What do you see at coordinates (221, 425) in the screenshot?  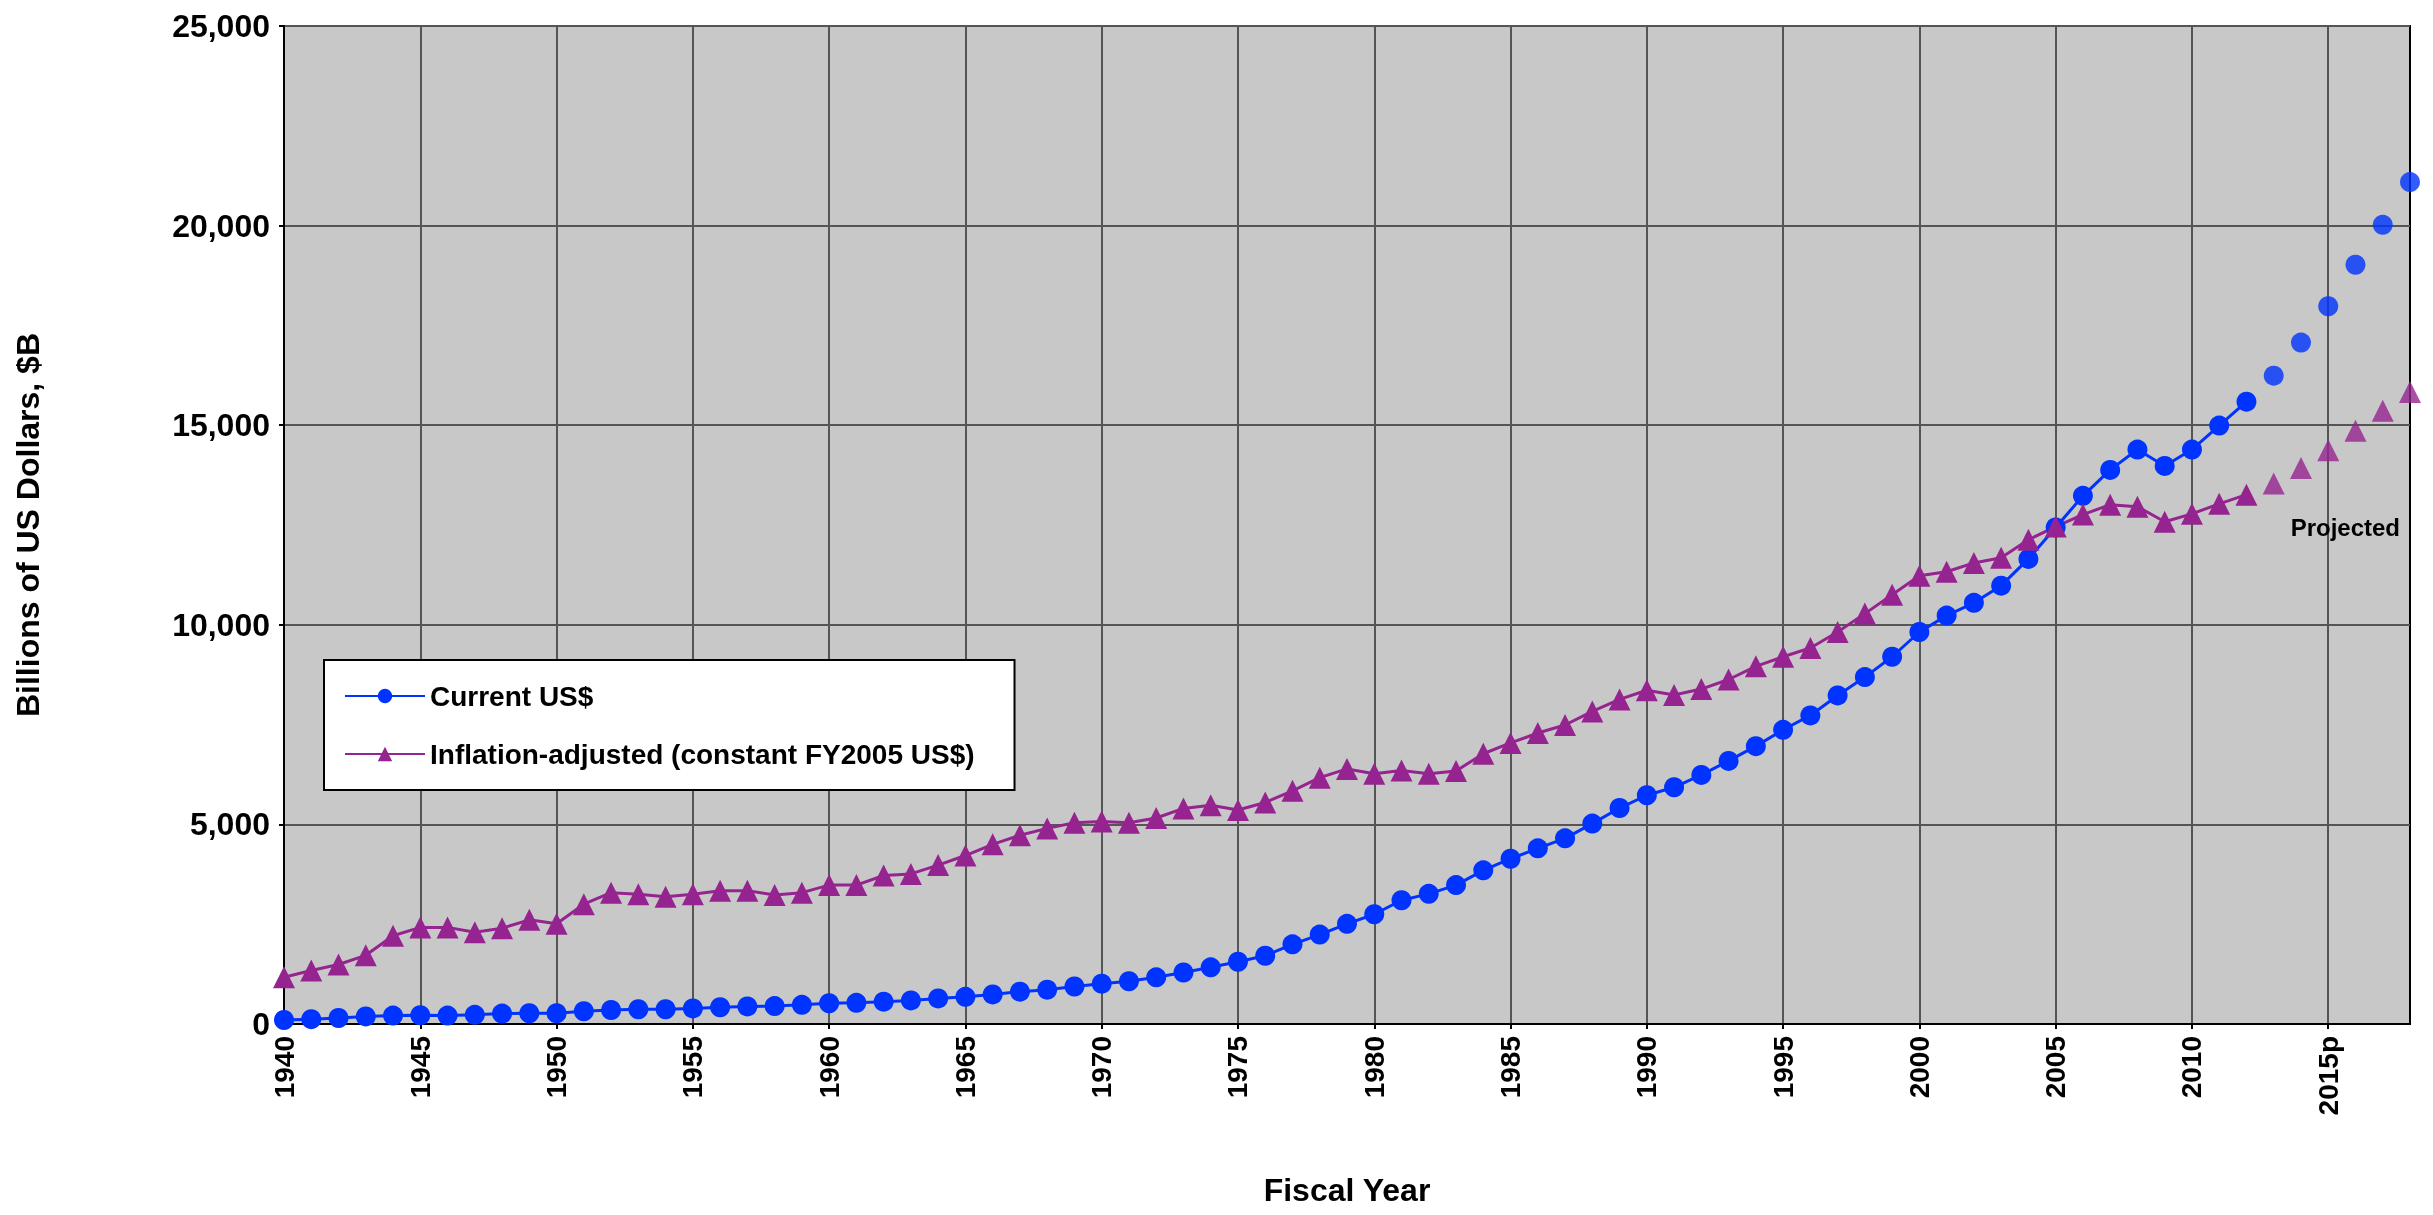 I see `y-tick-label: 15,000` at bounding box center [221, 425].